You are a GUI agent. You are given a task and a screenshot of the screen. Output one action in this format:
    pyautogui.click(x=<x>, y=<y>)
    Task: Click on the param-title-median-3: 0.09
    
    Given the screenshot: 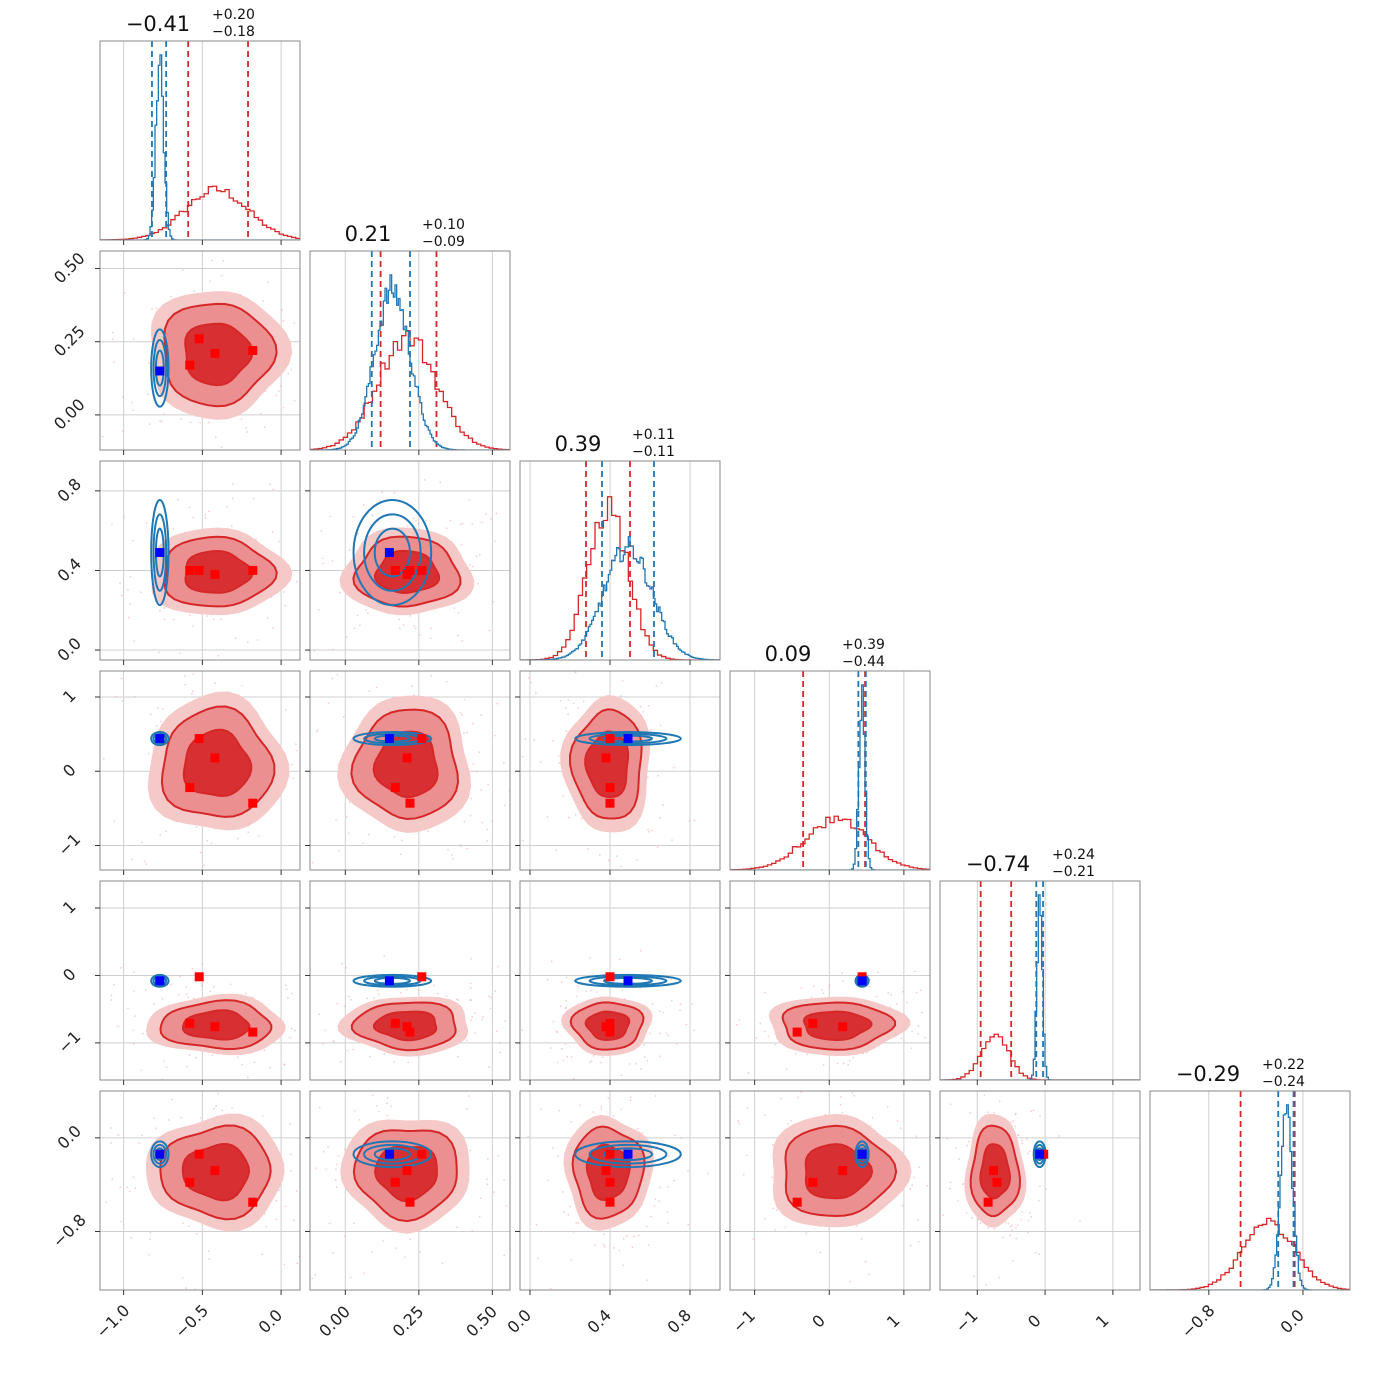 What is the action you would take?
    pyautogui.click(x=788, y=654)
    